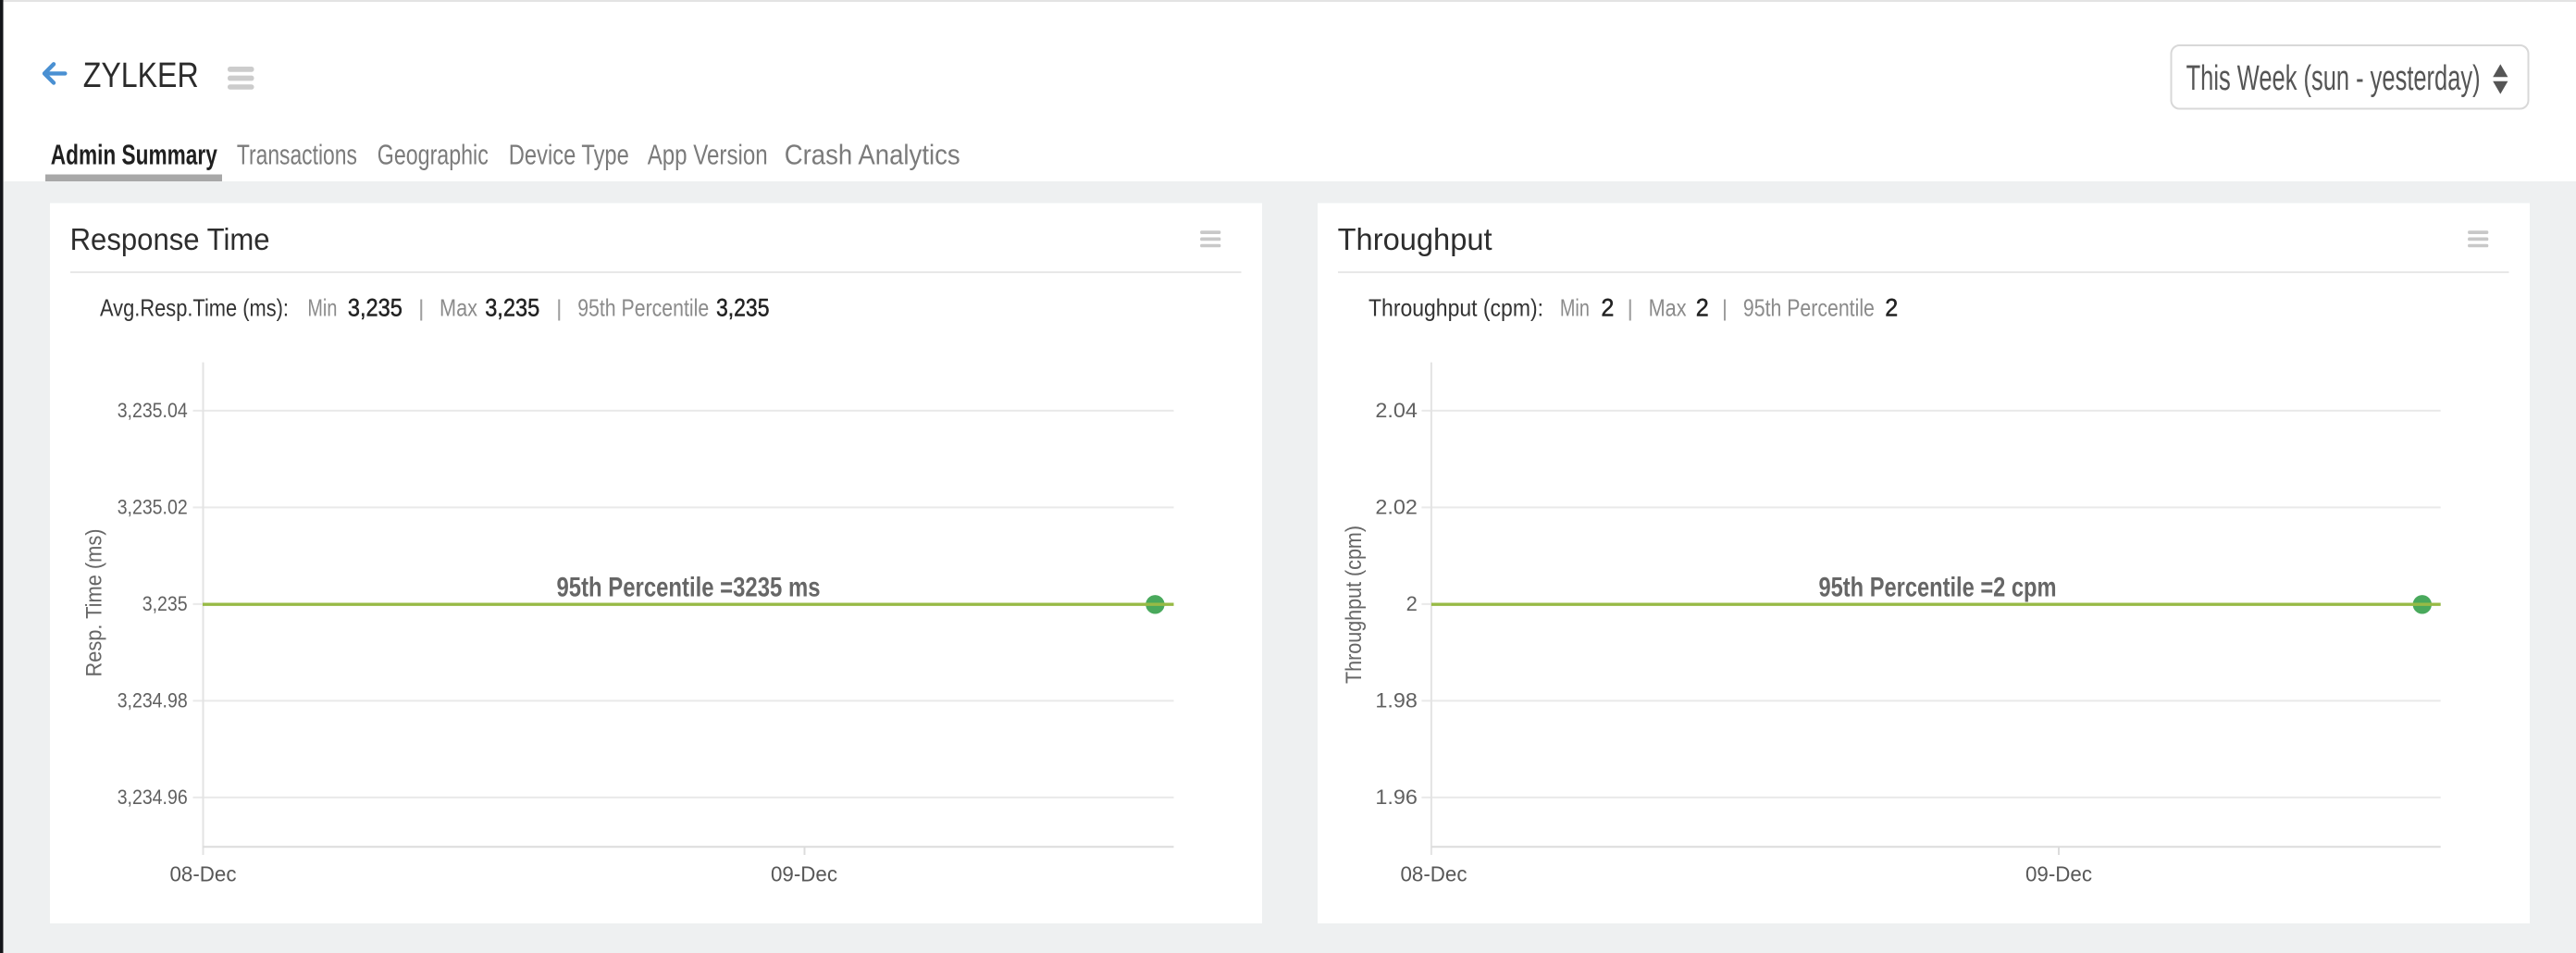 The height and width of the screenshot is (953, 2576). Describe the element at coordinates (153, 507) in the screenshot. I see `svg-text: 3,235.02` at that location.